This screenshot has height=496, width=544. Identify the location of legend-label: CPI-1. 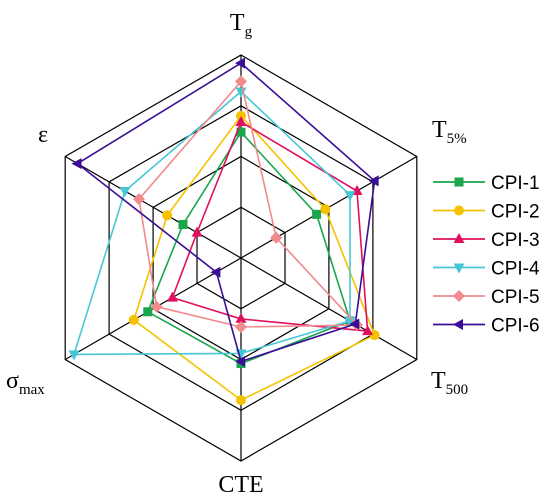
(515, 183).